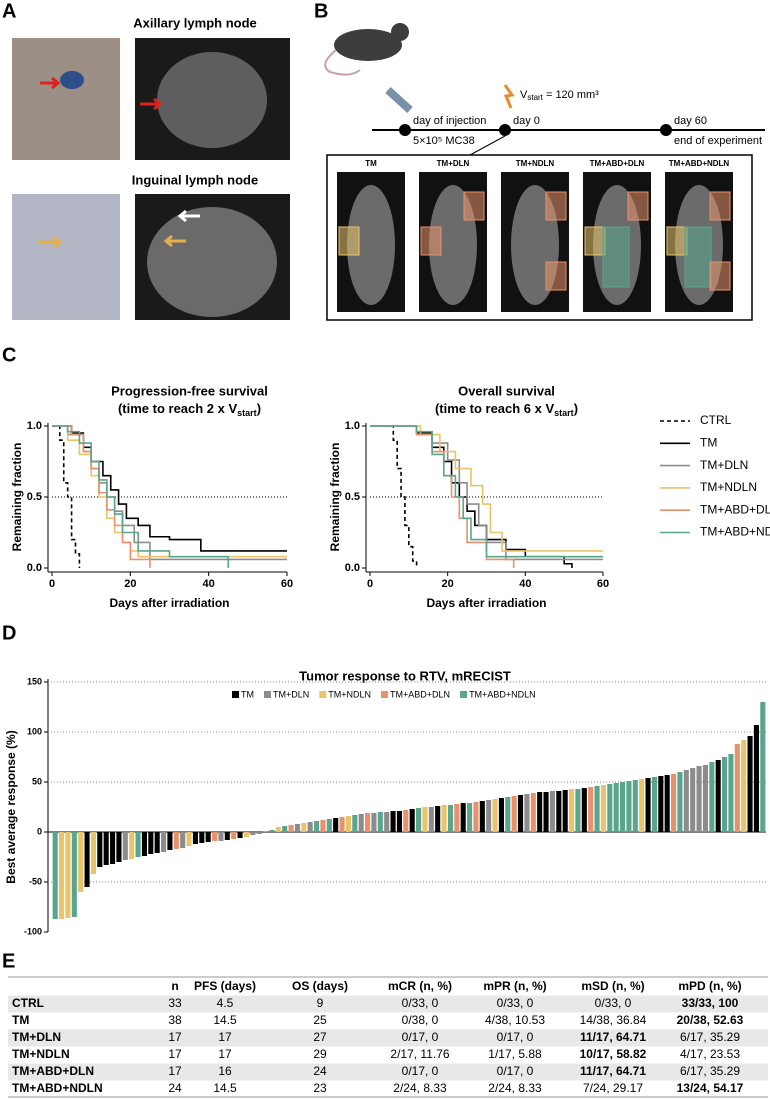 This screenshot has height=1100, width=770. I want to click on column-header: OS (days), so click(320, 986).